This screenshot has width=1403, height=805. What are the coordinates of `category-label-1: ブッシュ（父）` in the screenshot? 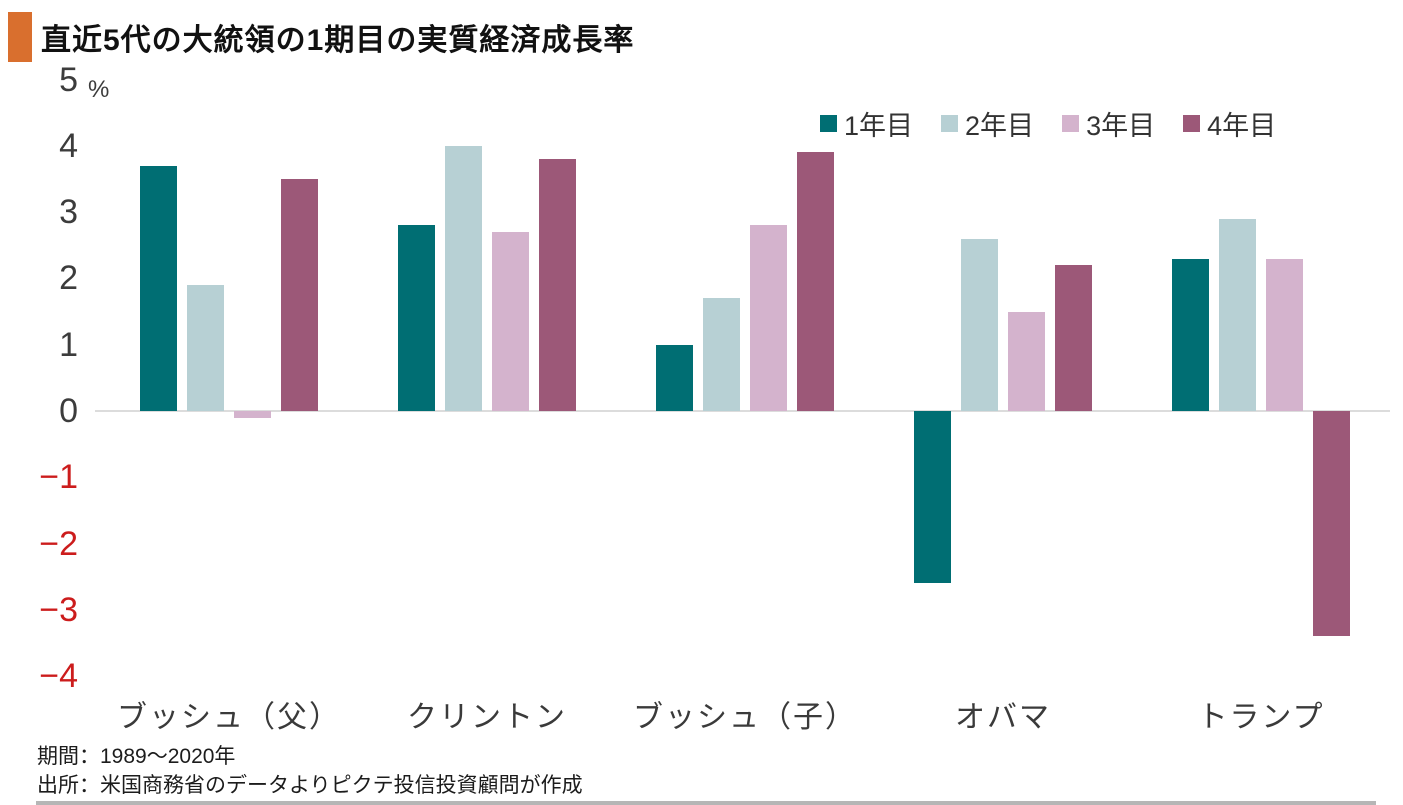 It's located at (229, 717).